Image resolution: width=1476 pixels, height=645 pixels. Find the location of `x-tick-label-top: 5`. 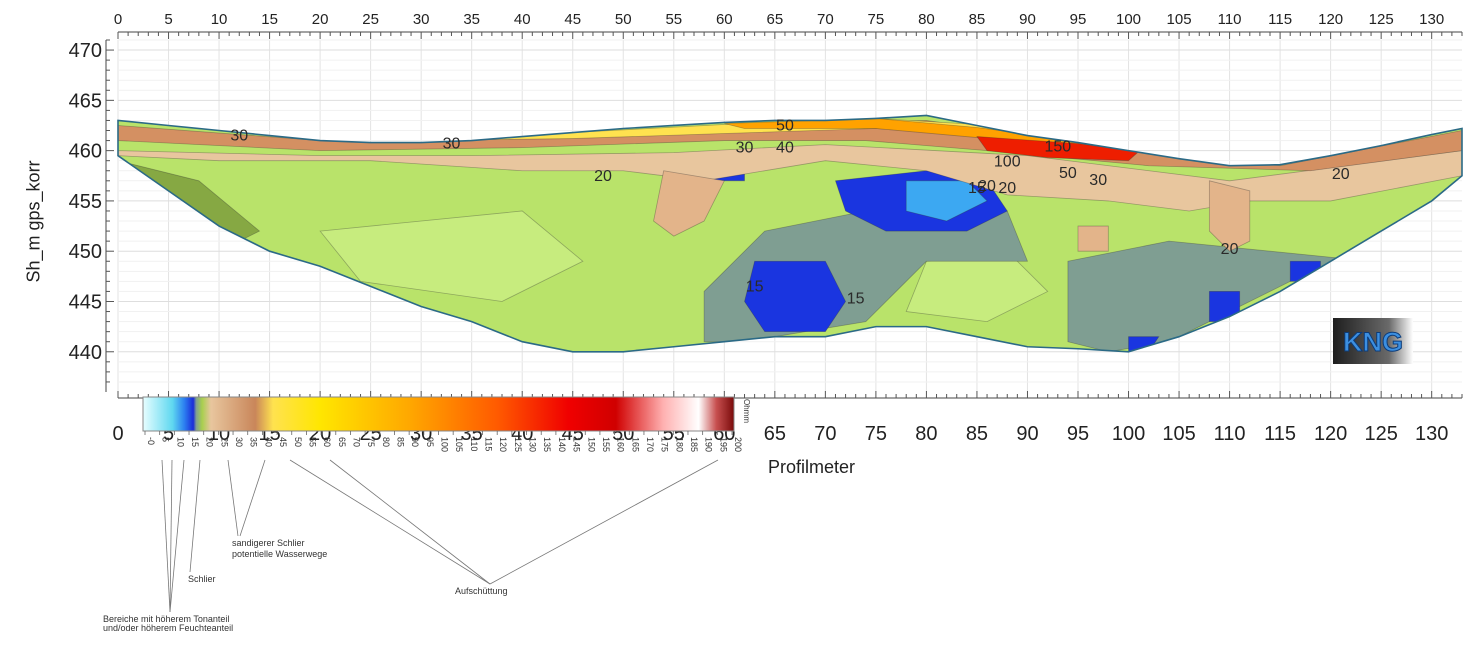

x-tick-label-top: 5 is located at coordinates (168, 19).